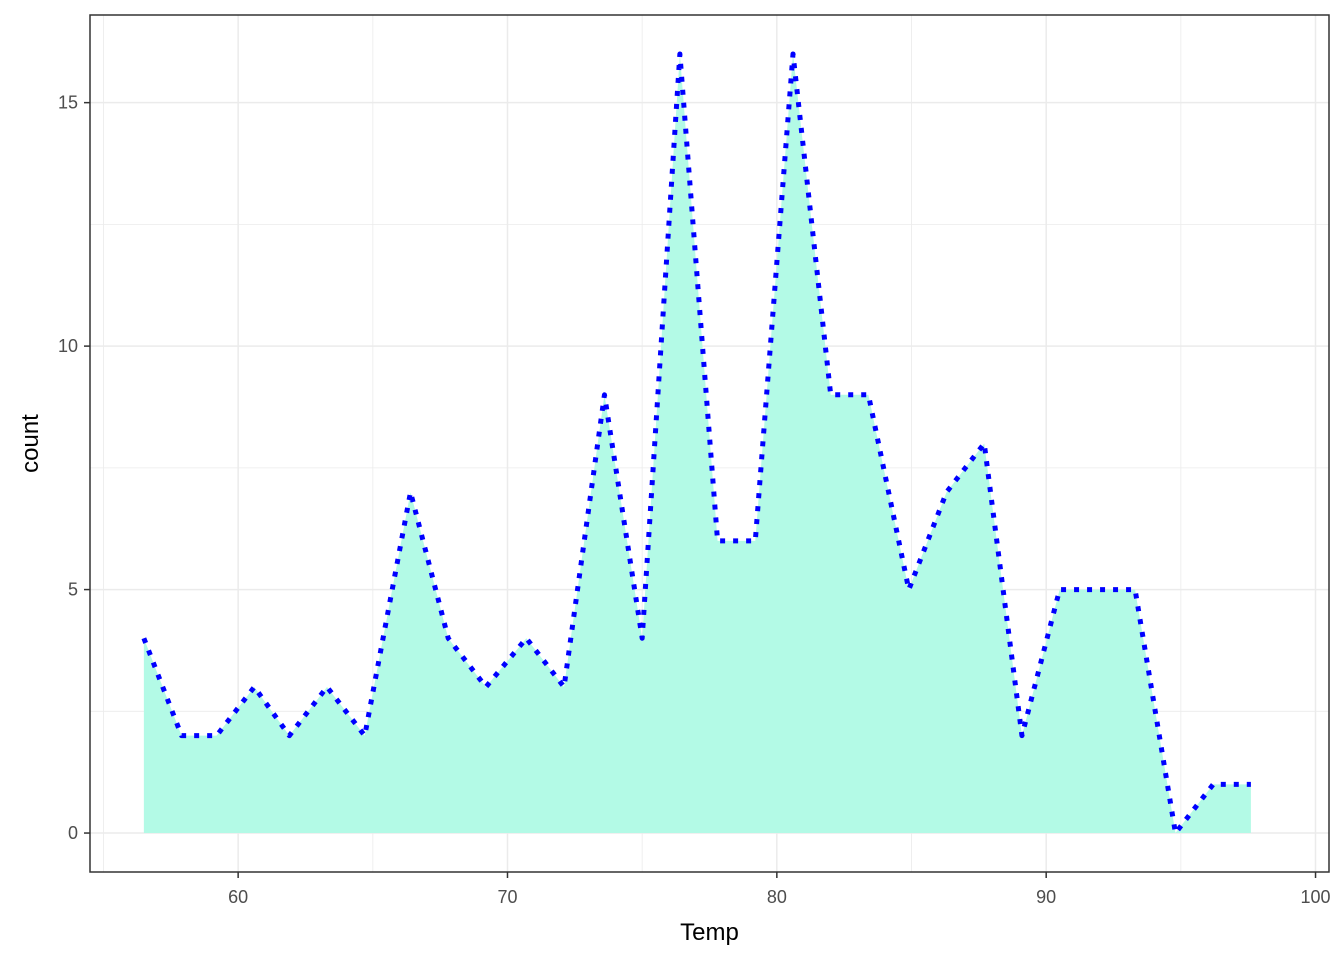  I want to click on y-tick-label: 15, so click(68, 103).